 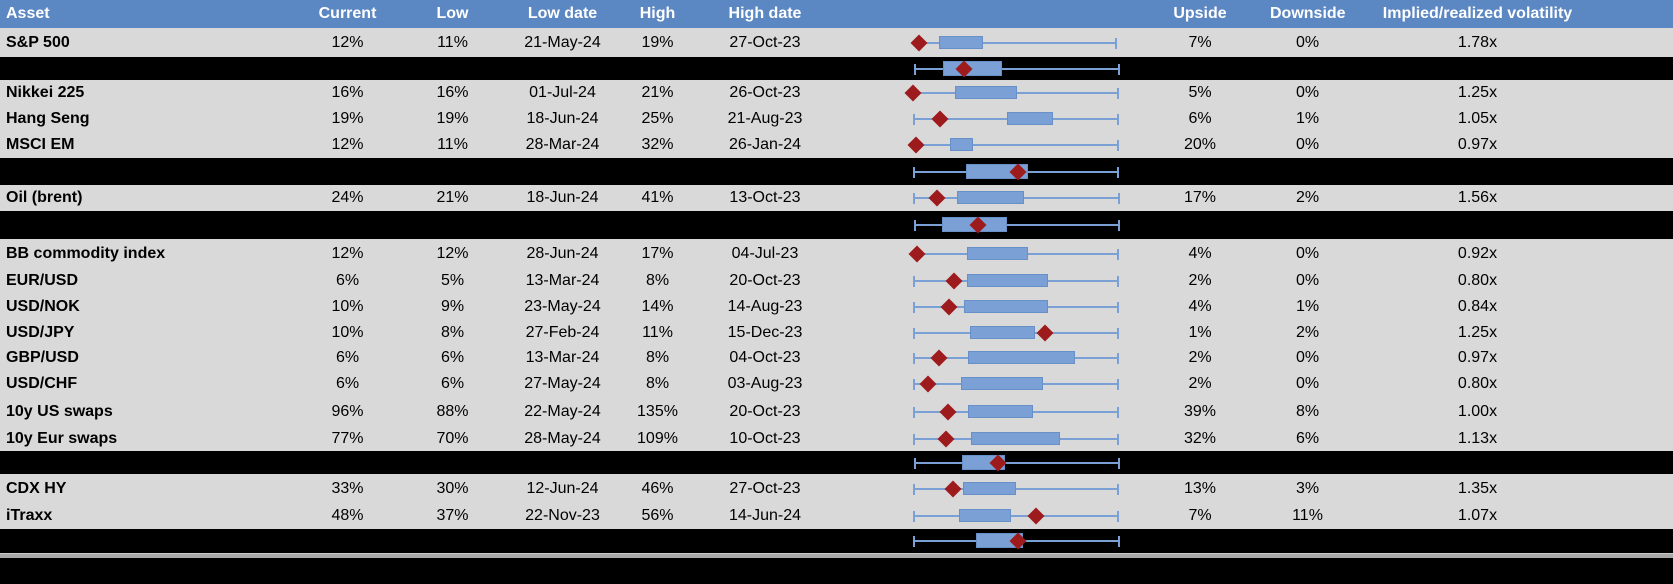 I want to click on asset-name: 10y US swaps, so click(x=59, y=411).